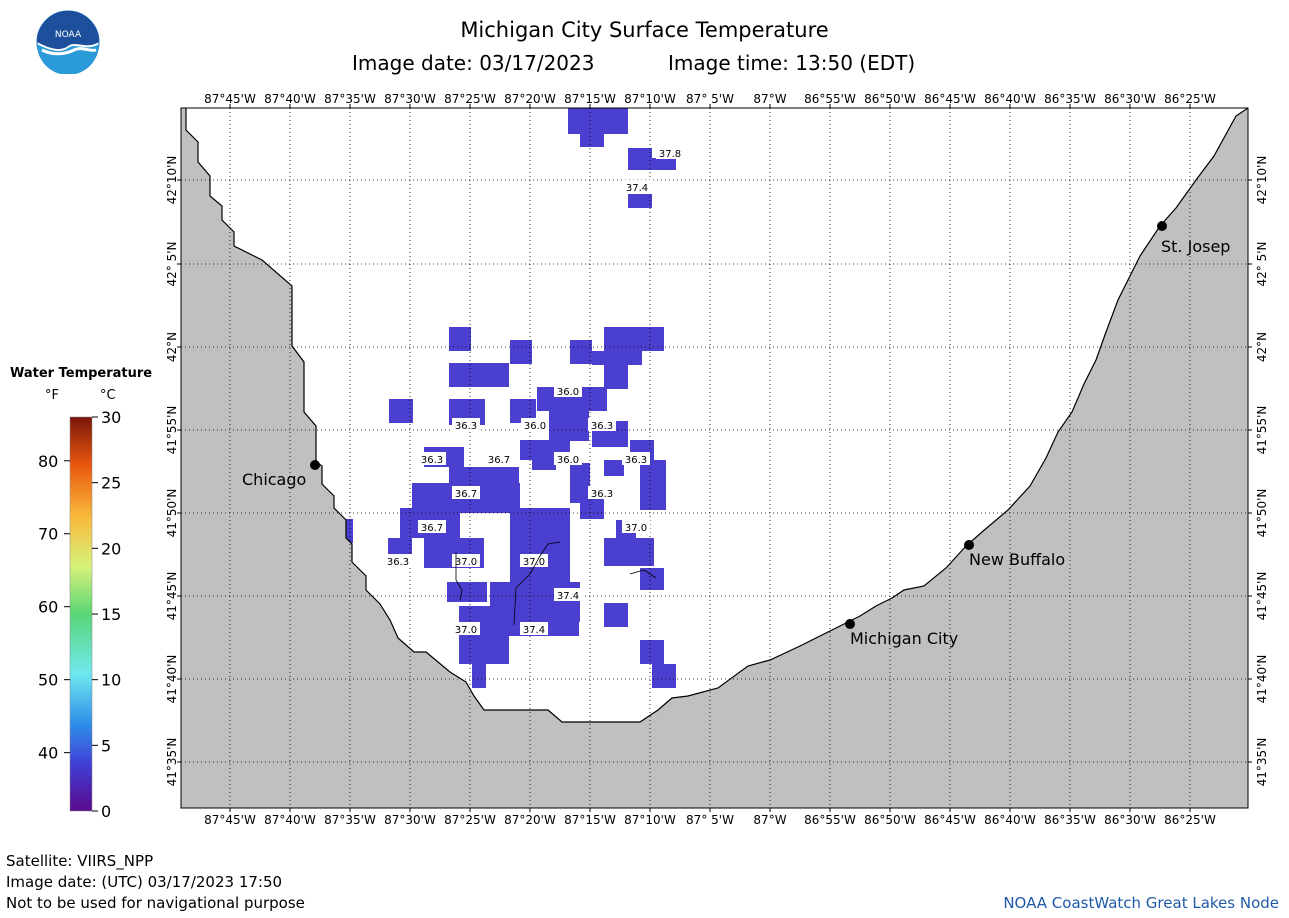 Image resolution: width=1289 pixels, height=918 pixels. What do you see at coordinates (1190, 820) in the screenshot?
I see `lon-label-bottom: 86°25'W` at bounding box center [1190, 820].